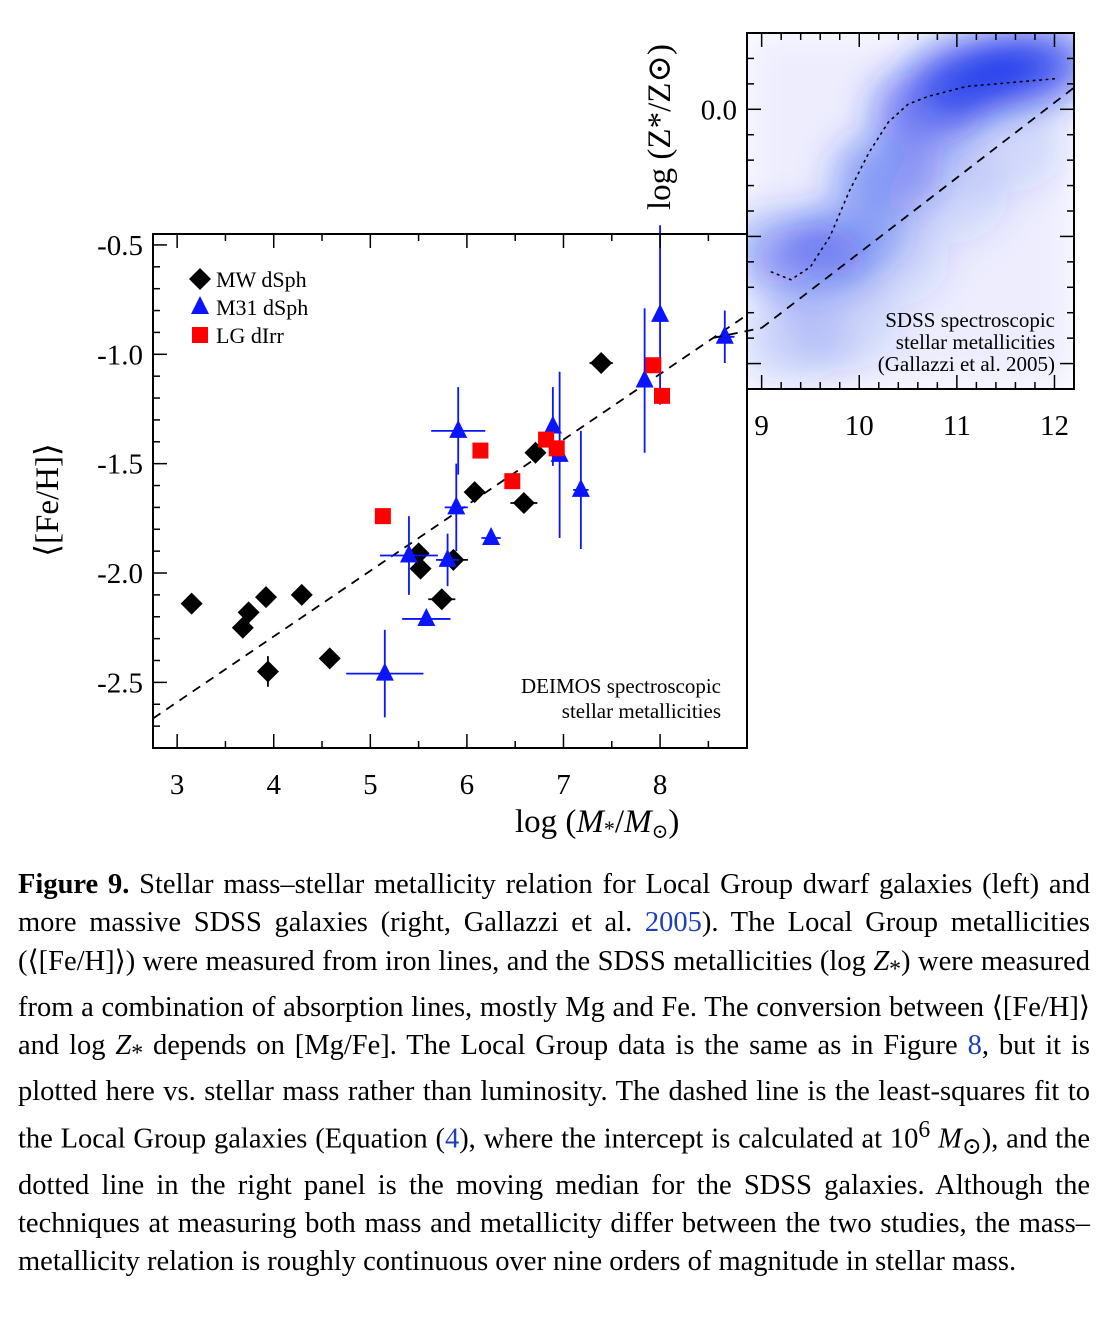 This screenshot has width=1114, height=1332. I want to click on legend-lg-dirr-label: LG dIrr, so click(250, 335).